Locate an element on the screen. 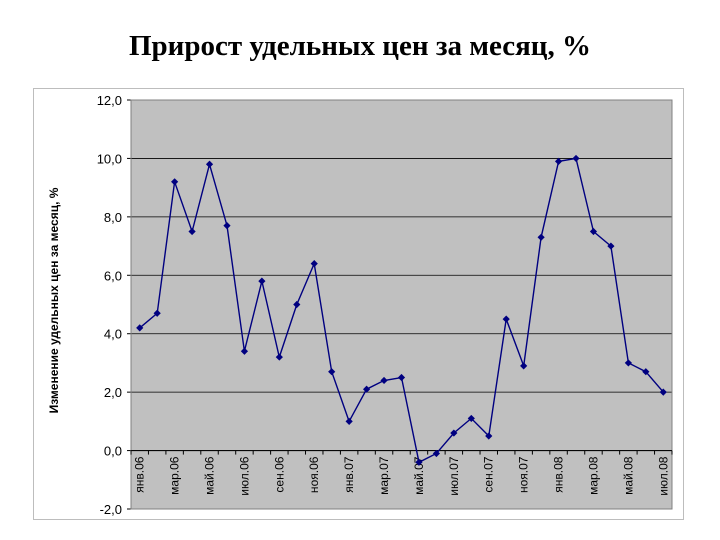 Image resolution: width=720 pixels, height=540 pixels. x-tick-label: сен.07 is located at coordinates (489, 474).